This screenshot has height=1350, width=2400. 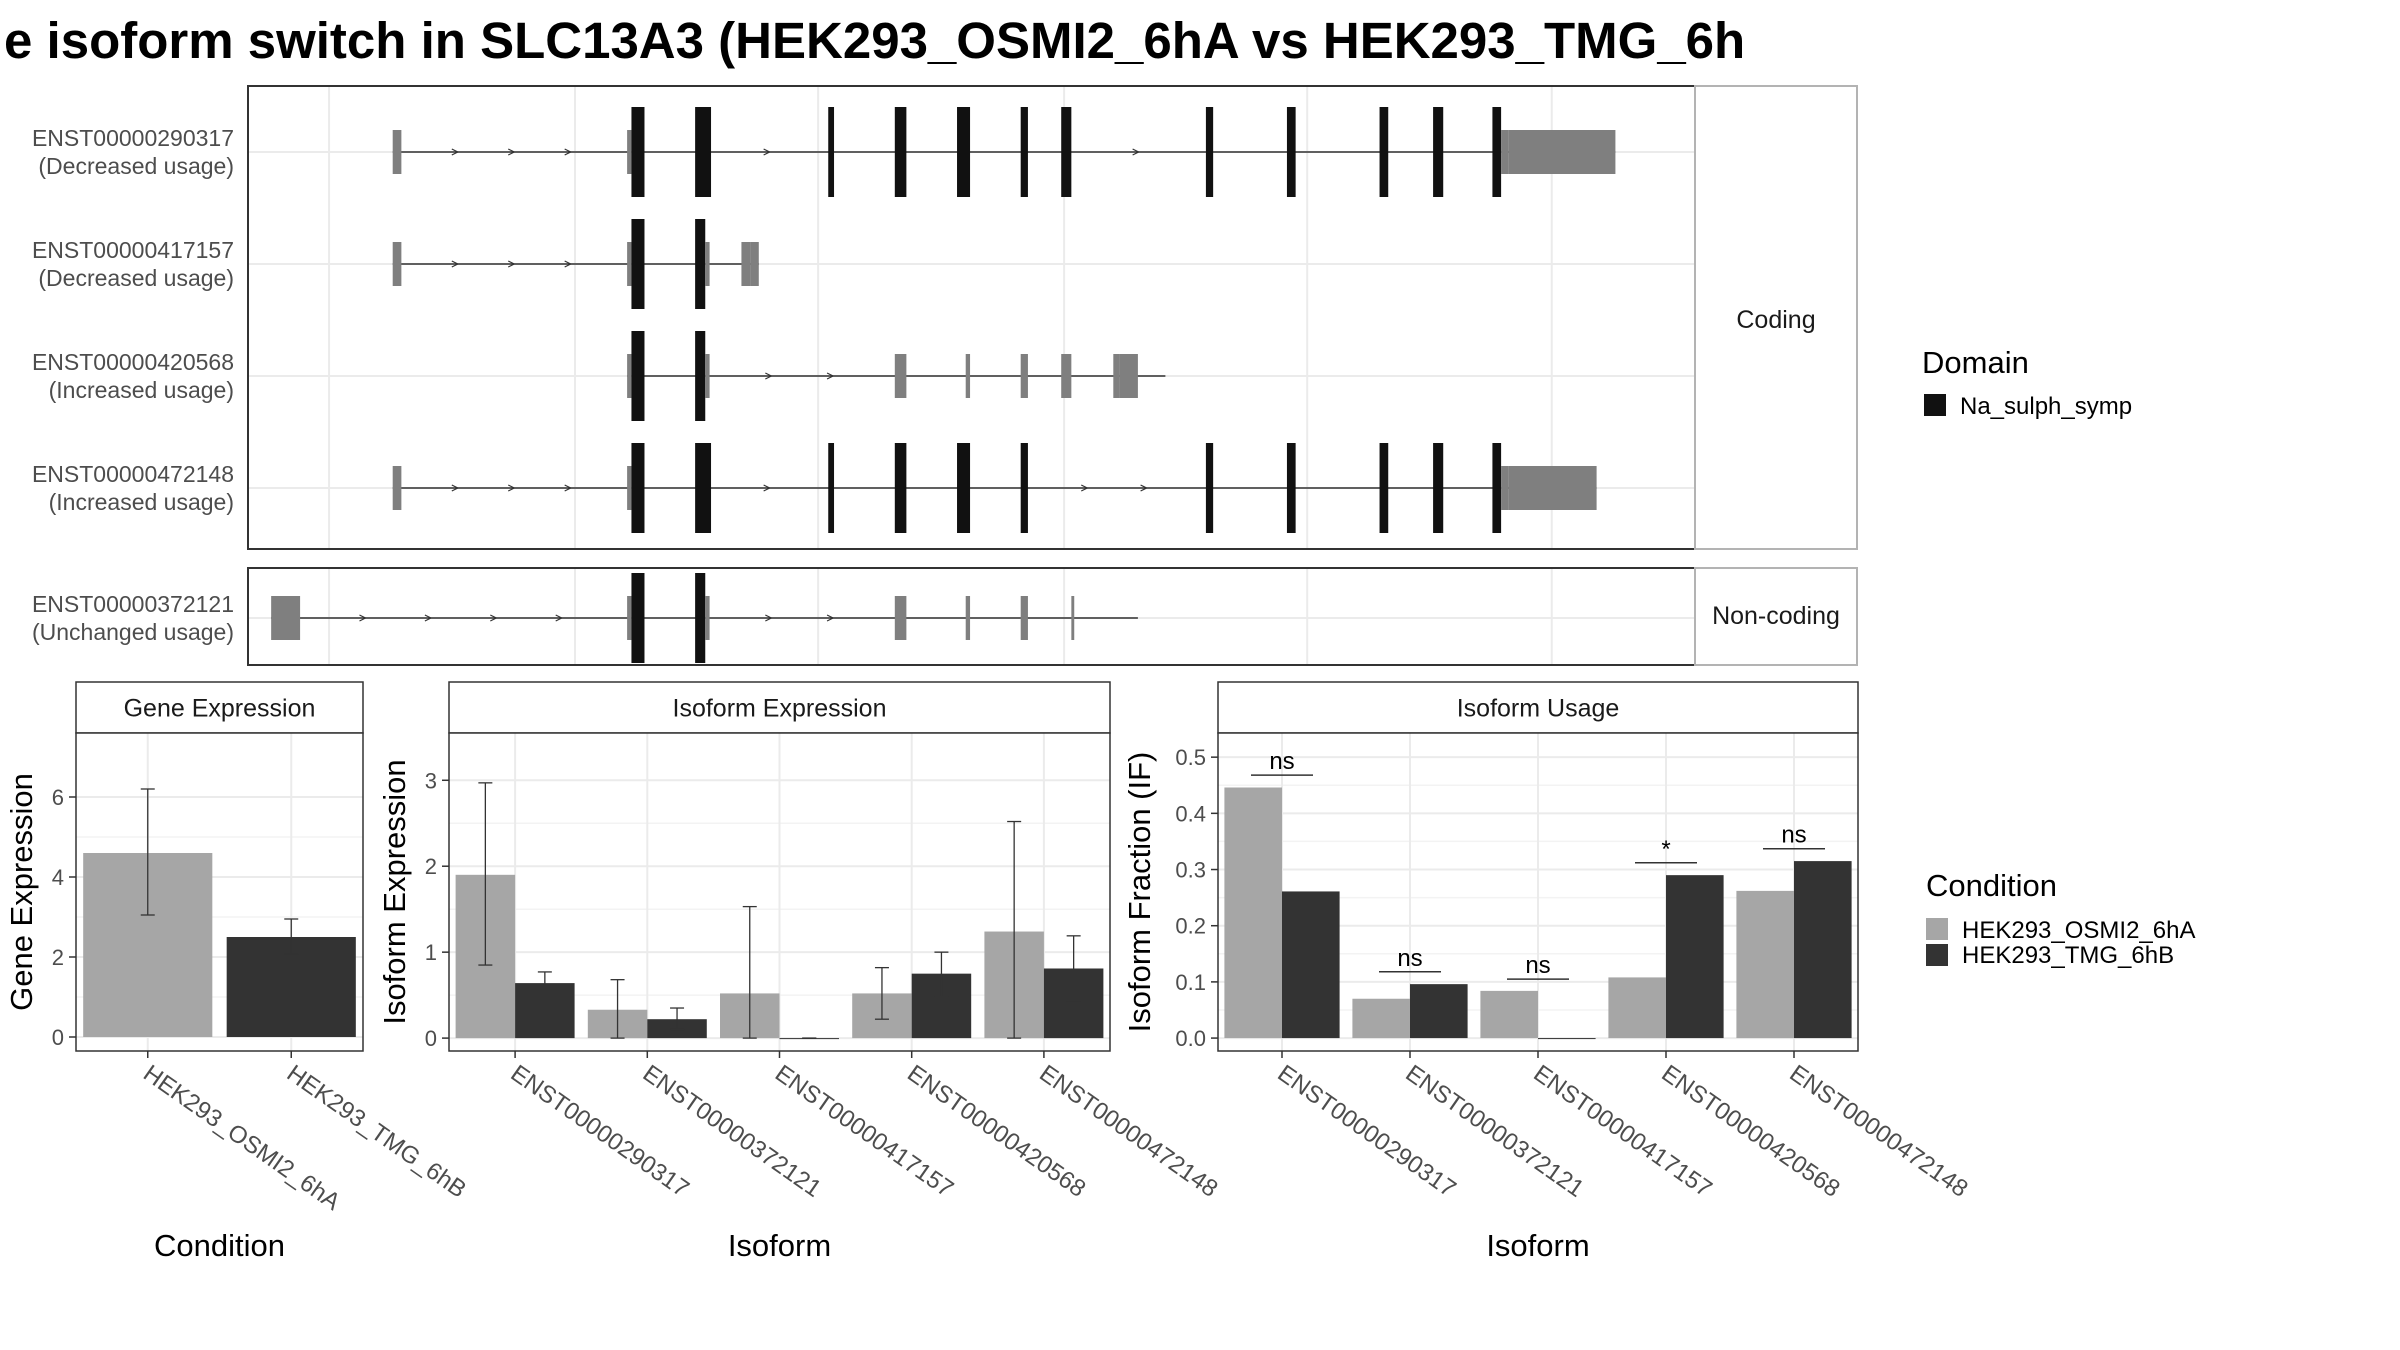 What do you see at coordinates (431, 952) in the screenshot?
I see `y-tick-label: 1` at bounding box center [431, 952].